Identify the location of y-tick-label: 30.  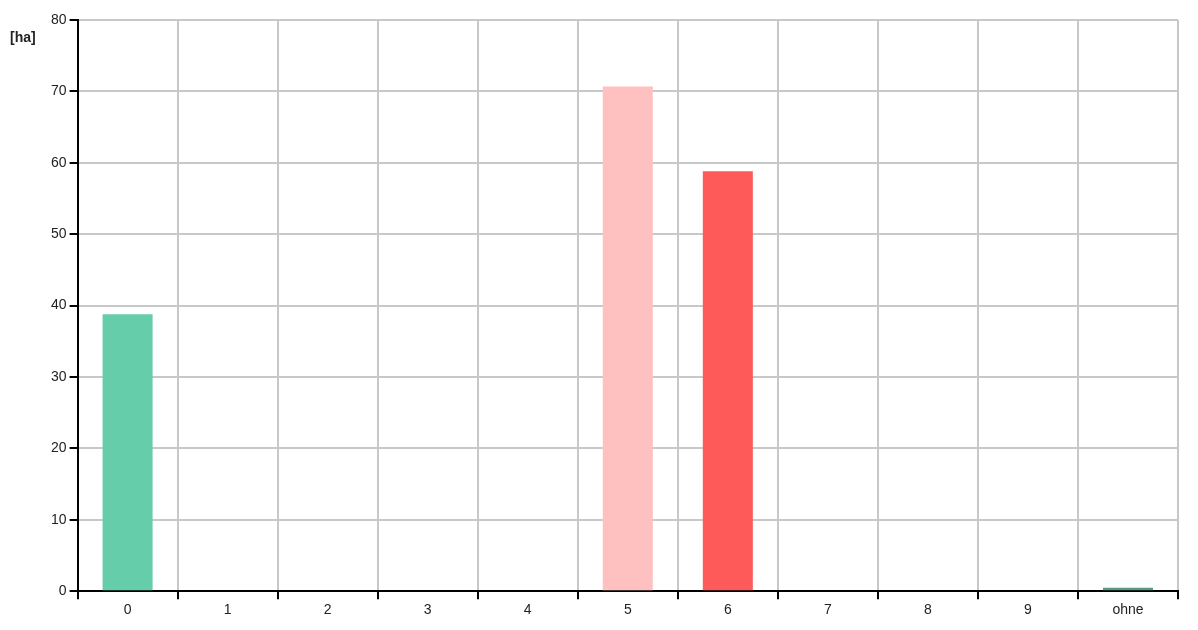
(58, 375).